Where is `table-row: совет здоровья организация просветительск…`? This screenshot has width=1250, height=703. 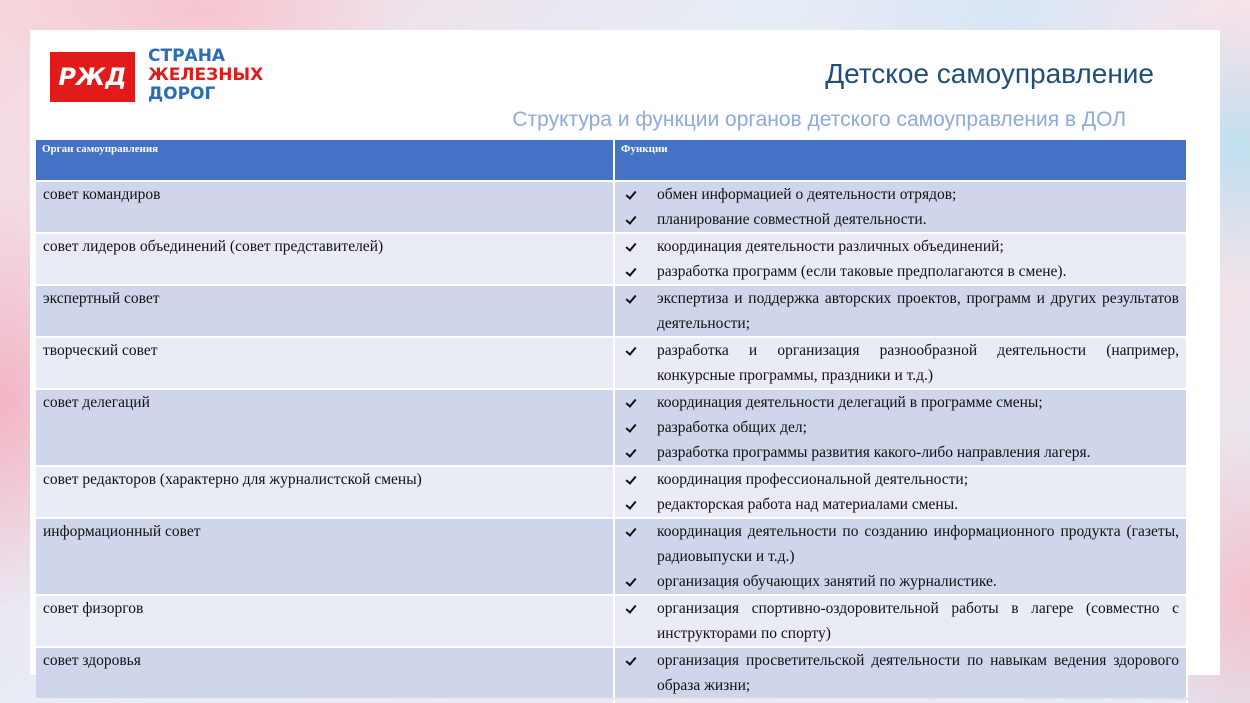
table-row: совет здоровья организация просветительск… is located at coordinates (612, 673).